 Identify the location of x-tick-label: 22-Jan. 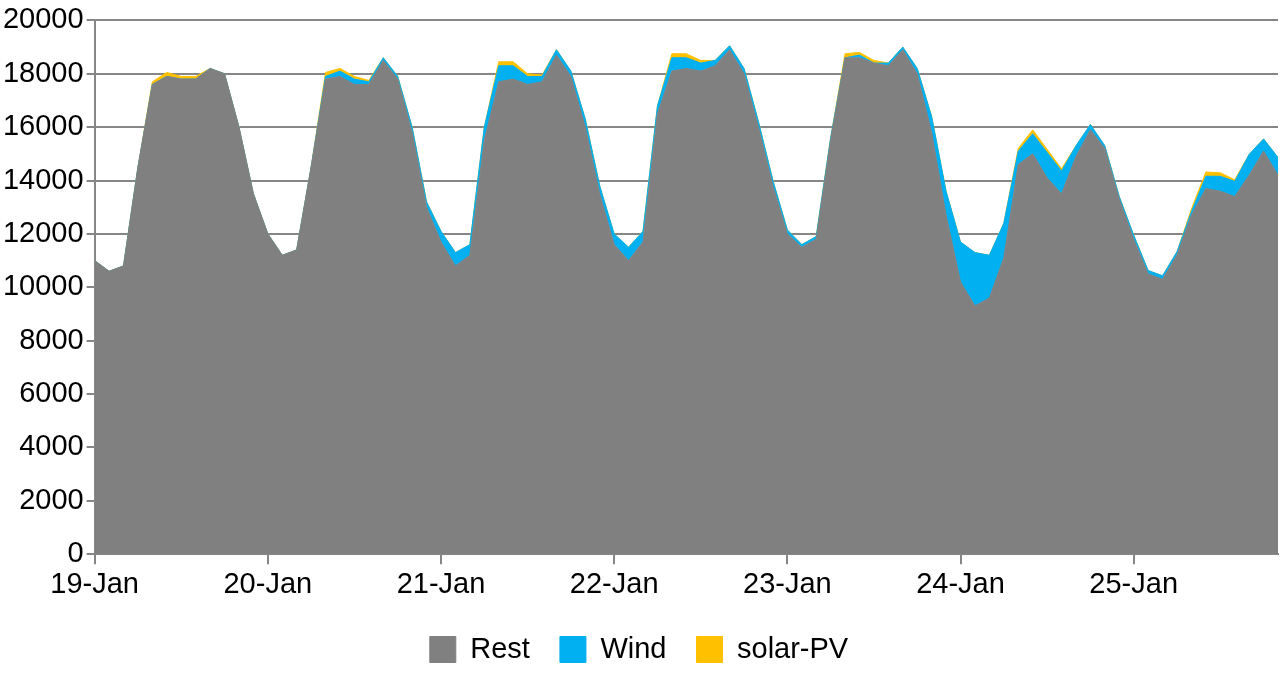
(614, 582).